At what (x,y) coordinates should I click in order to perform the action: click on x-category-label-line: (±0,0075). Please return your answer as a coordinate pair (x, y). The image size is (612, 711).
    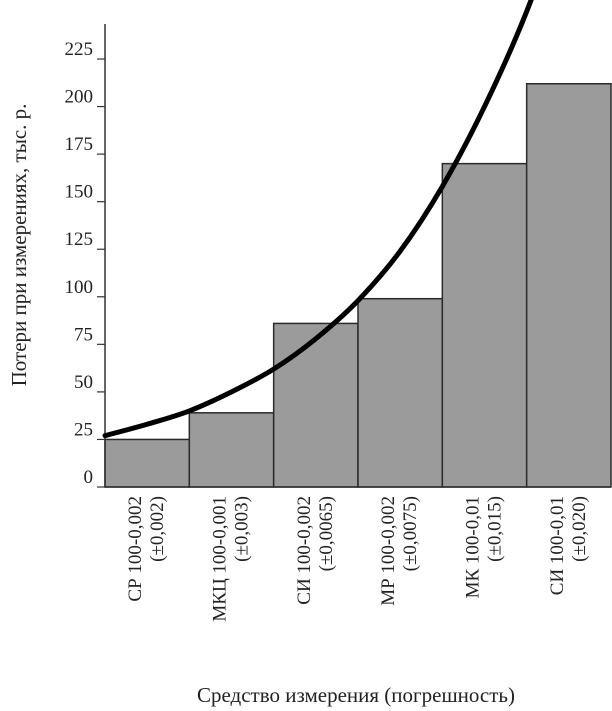
    Looking at the image, I should click on (410, 533).